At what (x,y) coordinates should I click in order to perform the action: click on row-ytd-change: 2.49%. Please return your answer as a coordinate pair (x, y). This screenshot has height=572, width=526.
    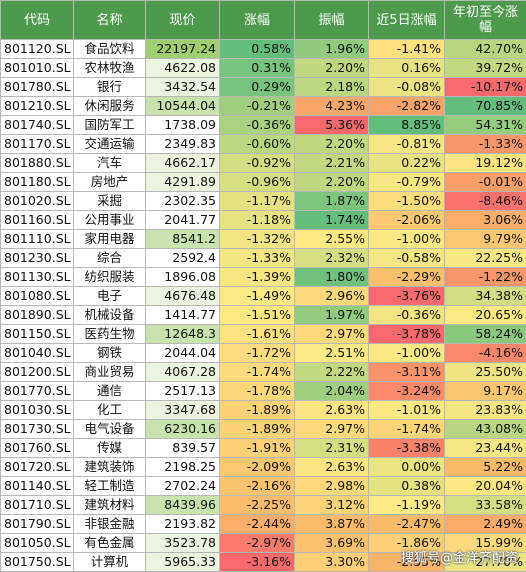
    Looking at the image, I should click on (485, 524).